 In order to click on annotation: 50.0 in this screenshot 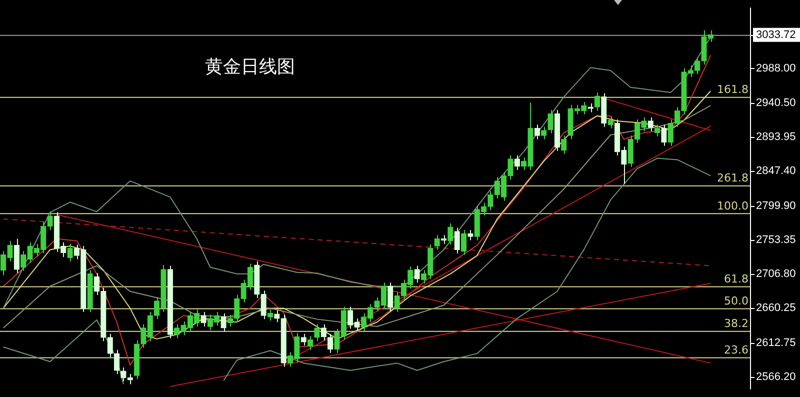, I will do `click(736, 301)`.